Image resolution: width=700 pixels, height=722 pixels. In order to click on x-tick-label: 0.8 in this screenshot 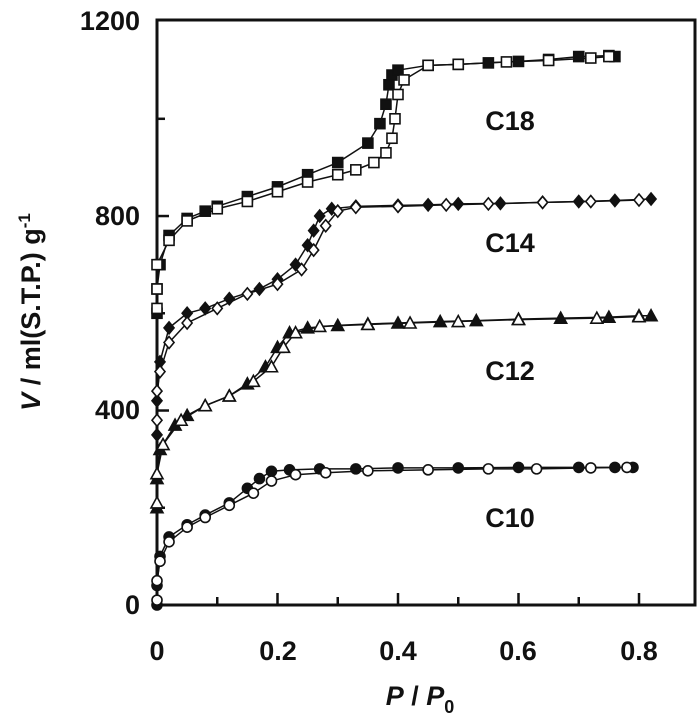, I will do `click(639, 651)`.